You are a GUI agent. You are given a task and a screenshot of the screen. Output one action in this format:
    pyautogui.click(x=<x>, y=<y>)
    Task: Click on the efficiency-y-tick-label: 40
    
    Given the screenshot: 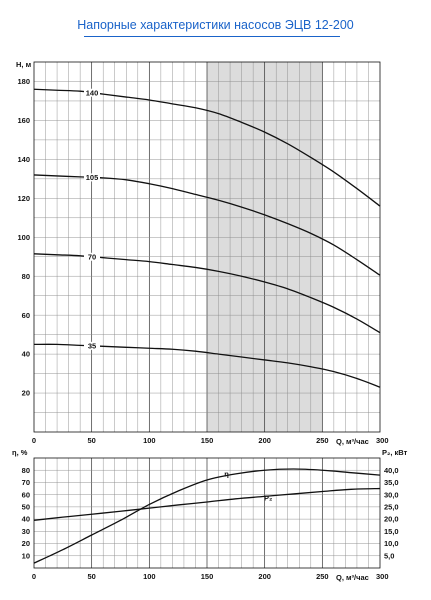 What is the action you would take?
    pyautogui.click(x=26, y=519)
    